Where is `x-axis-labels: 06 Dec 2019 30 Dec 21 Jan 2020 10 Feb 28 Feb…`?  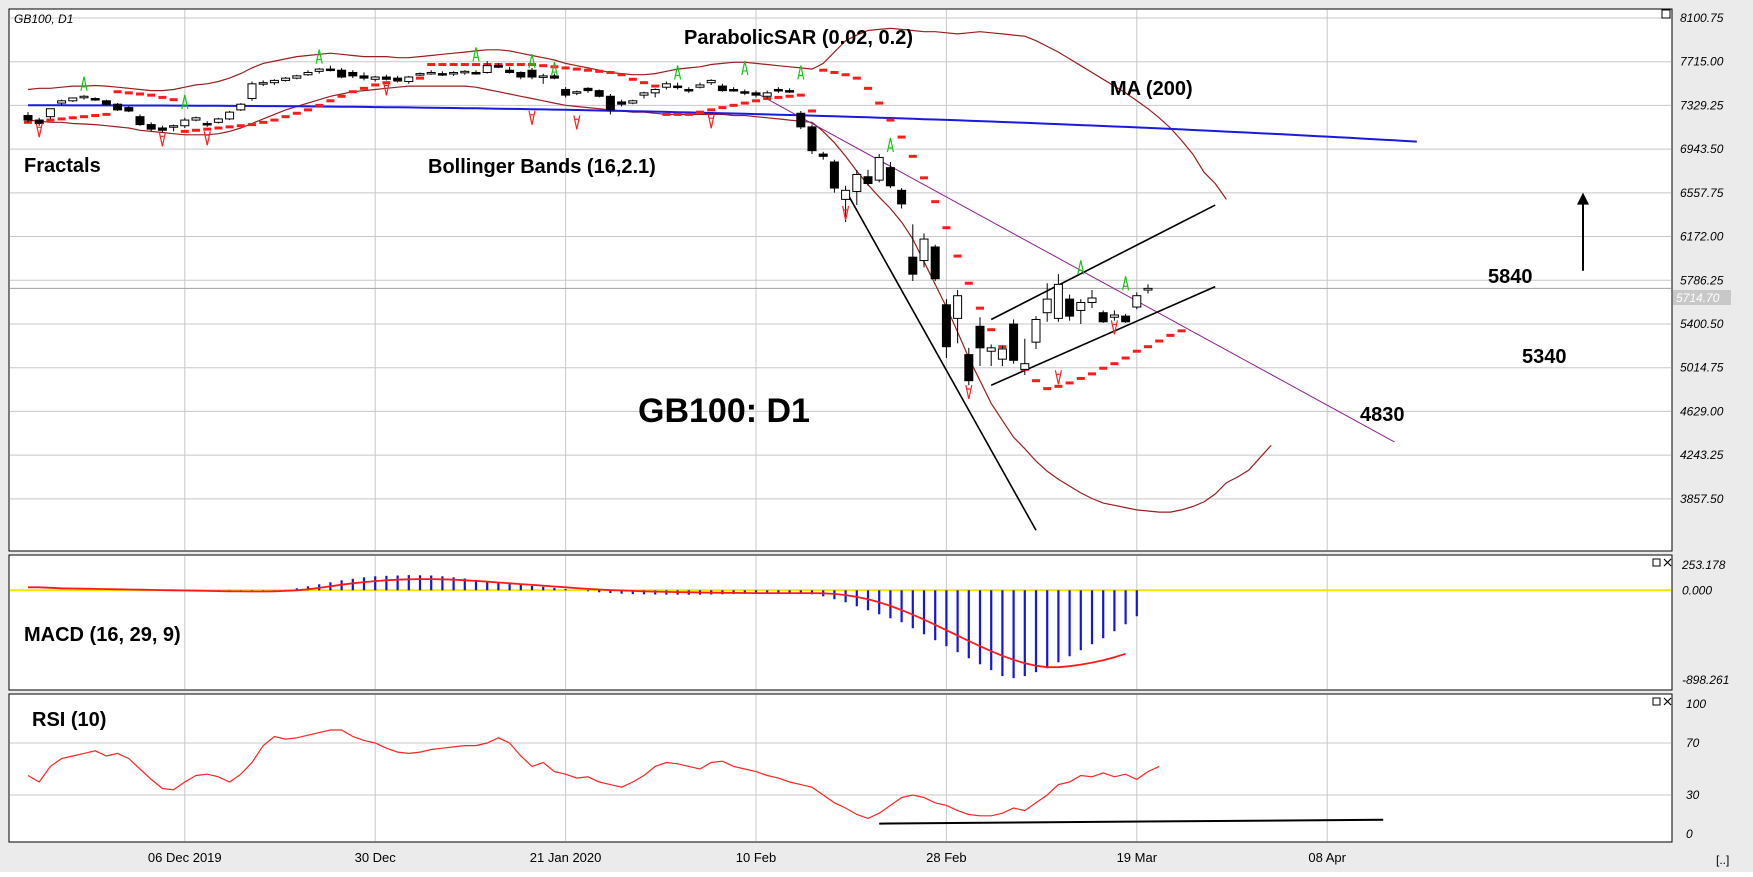 x-axis-labels: 06 Dec 2019 30 Dec 21 Jan 2020 10 Feb 28 Feb… is located at coordinates (747, 857).